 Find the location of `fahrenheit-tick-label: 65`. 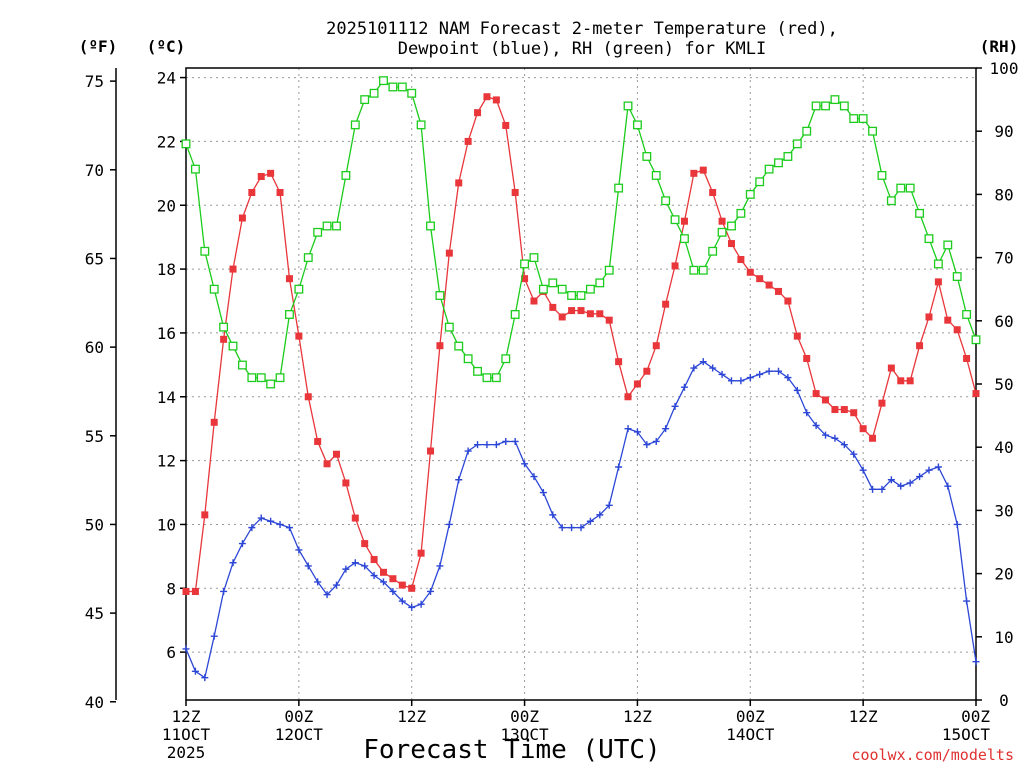

fahrenheit-tick-label: 65 is located at coordinates (94, 258).